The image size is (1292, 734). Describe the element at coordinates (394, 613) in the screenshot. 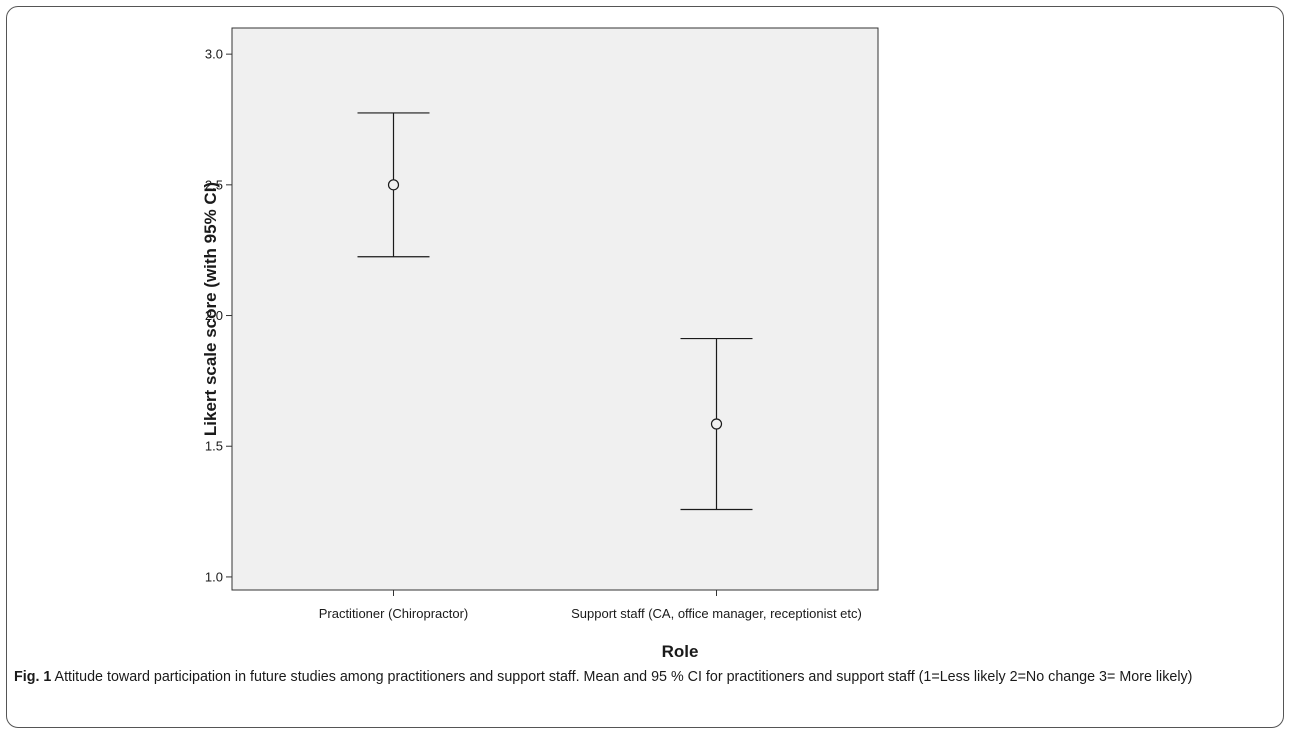

I see `x-tick-label: Practitioner (Chiropractor)` at that location.